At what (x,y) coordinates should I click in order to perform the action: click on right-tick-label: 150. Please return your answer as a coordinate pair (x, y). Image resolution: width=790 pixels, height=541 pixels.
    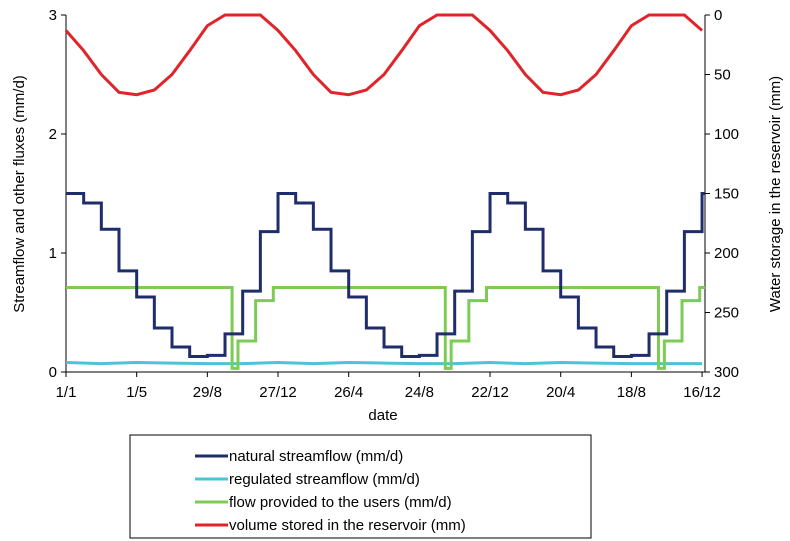
    Looking at the image, I should click on (726, 194).